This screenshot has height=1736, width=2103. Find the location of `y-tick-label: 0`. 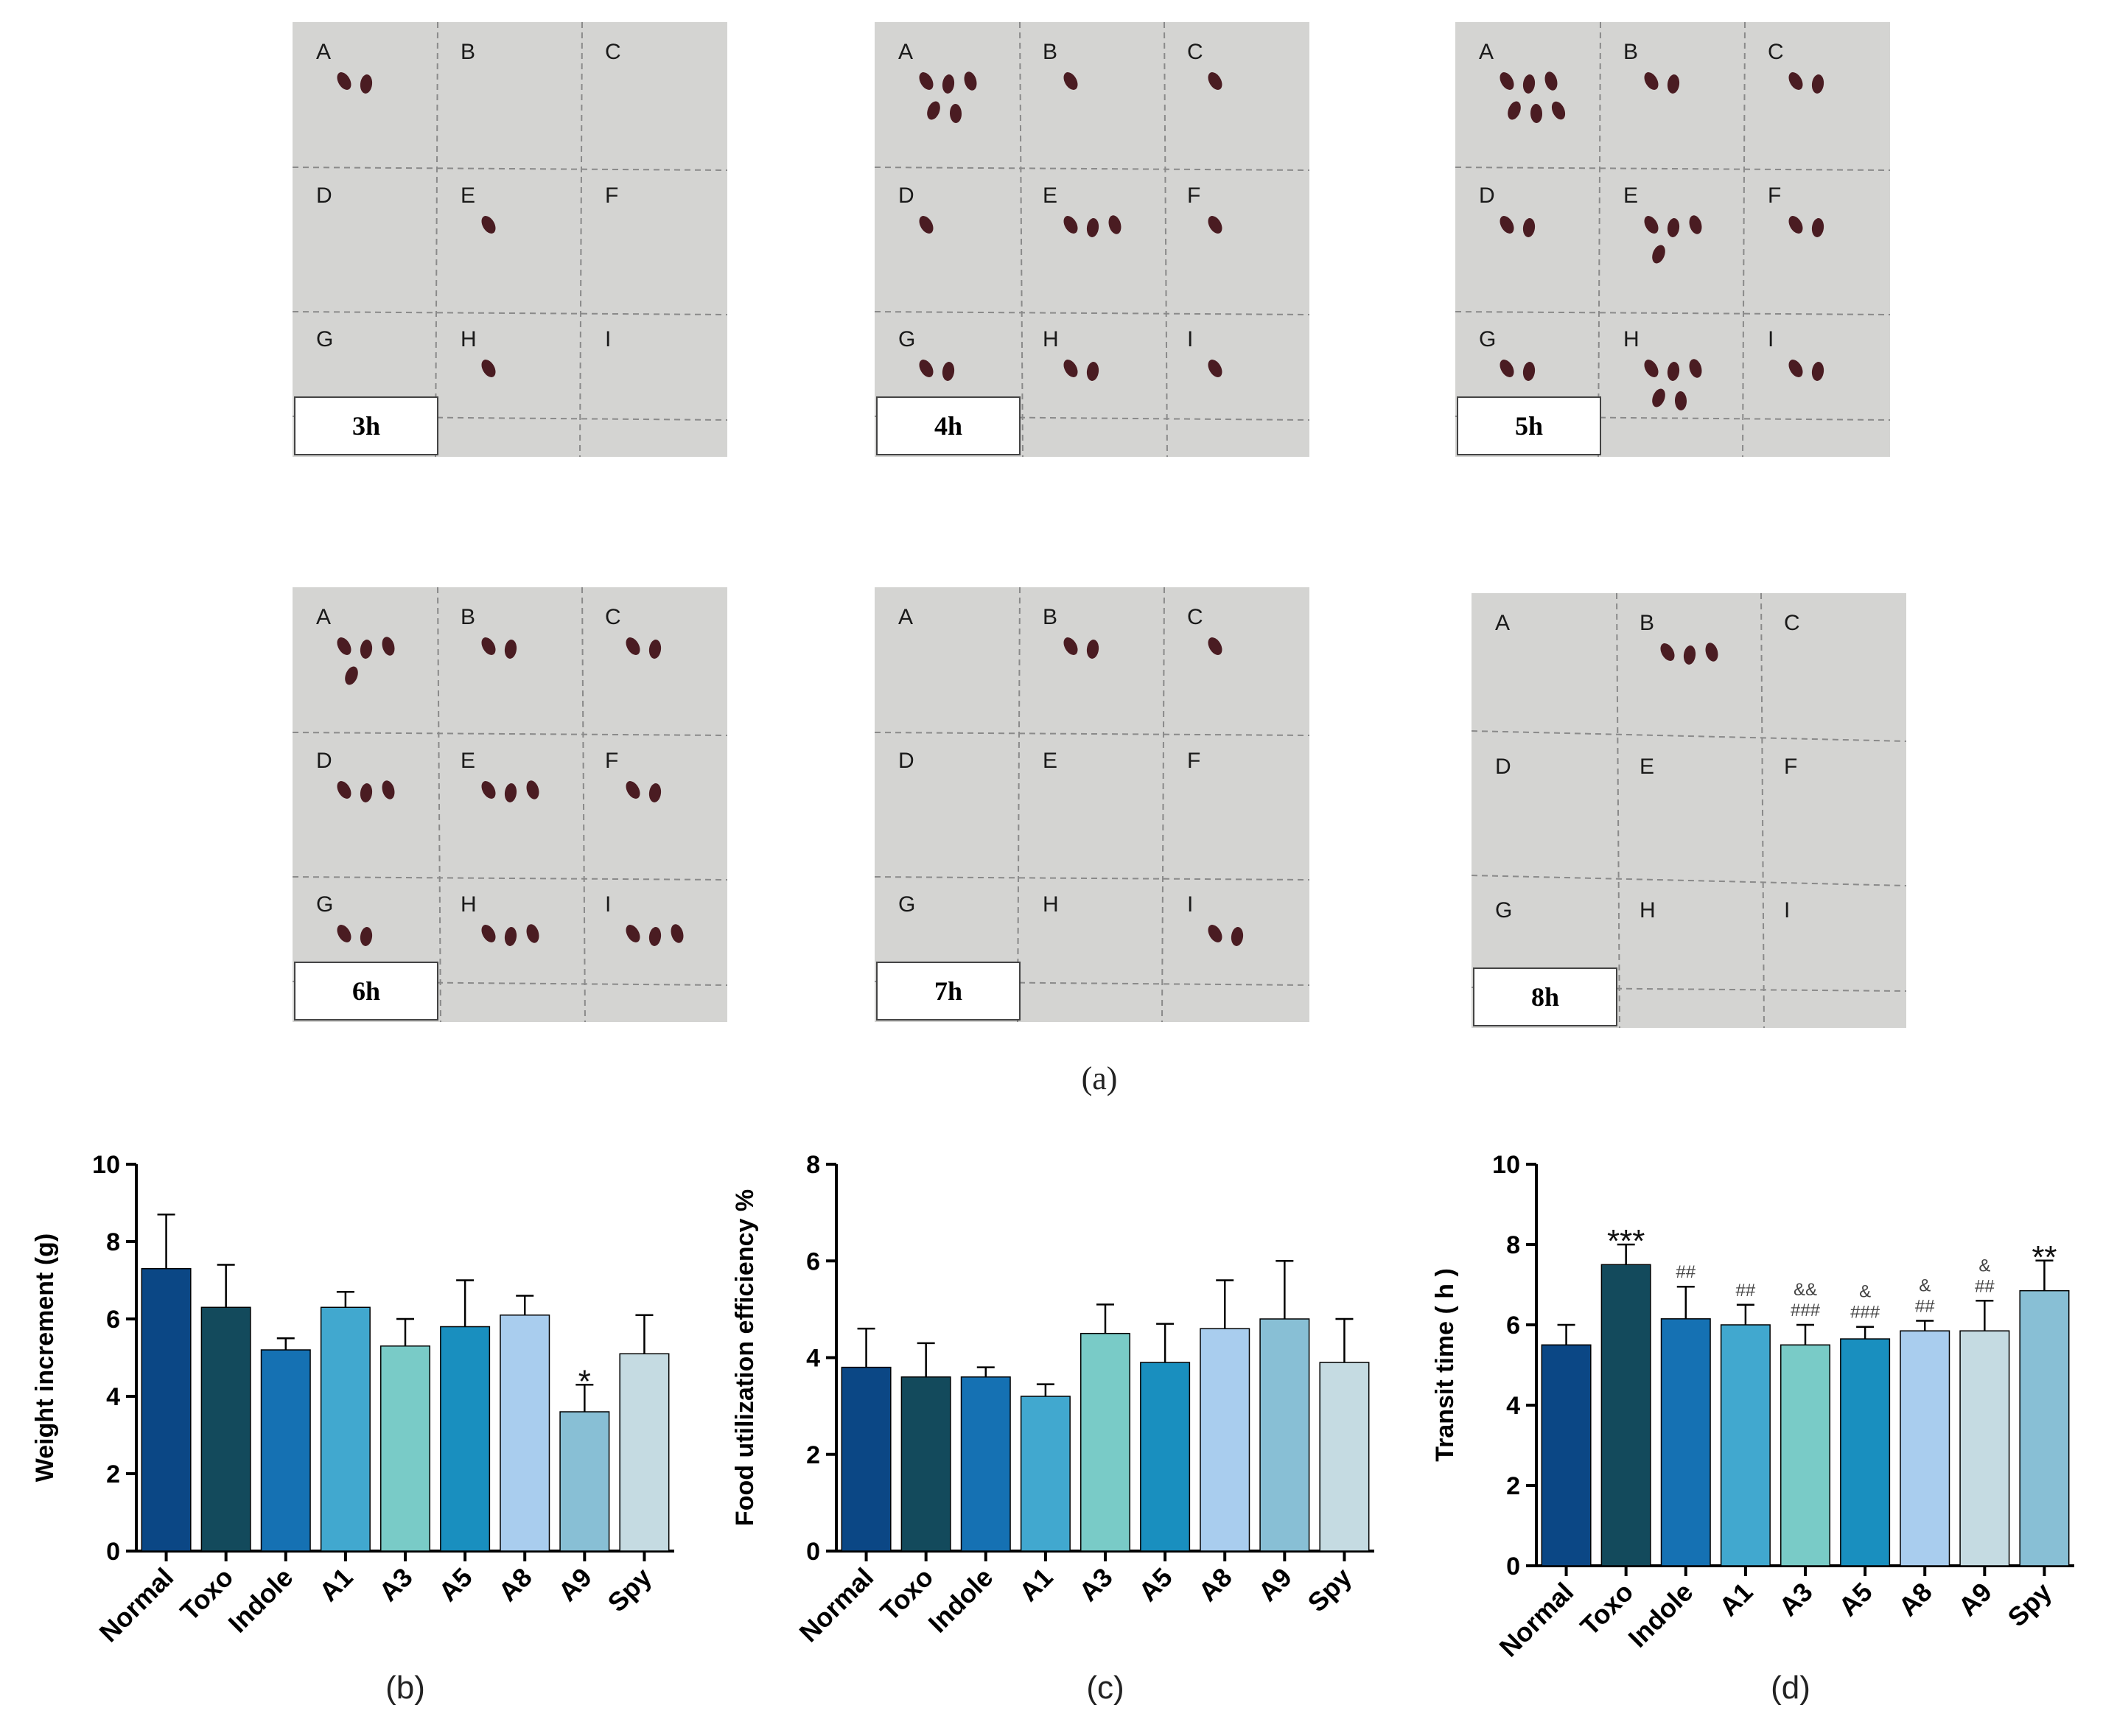

y-tick-label: 0 is located at coordinates (113, 1552).